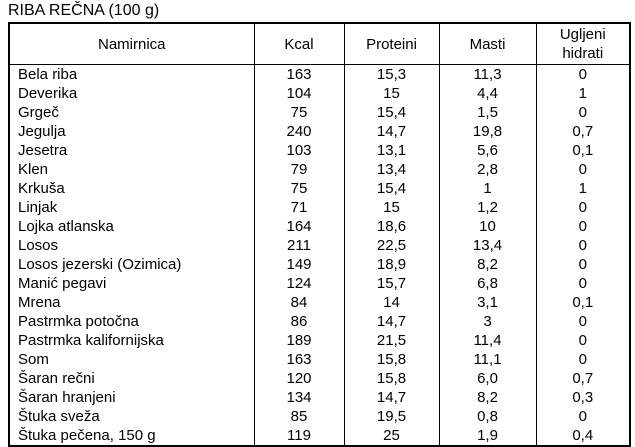 Image resolution: width=635 pixels, height=447 pixels. I want to click on food-name-cell: Deverika, so click(131, 93).